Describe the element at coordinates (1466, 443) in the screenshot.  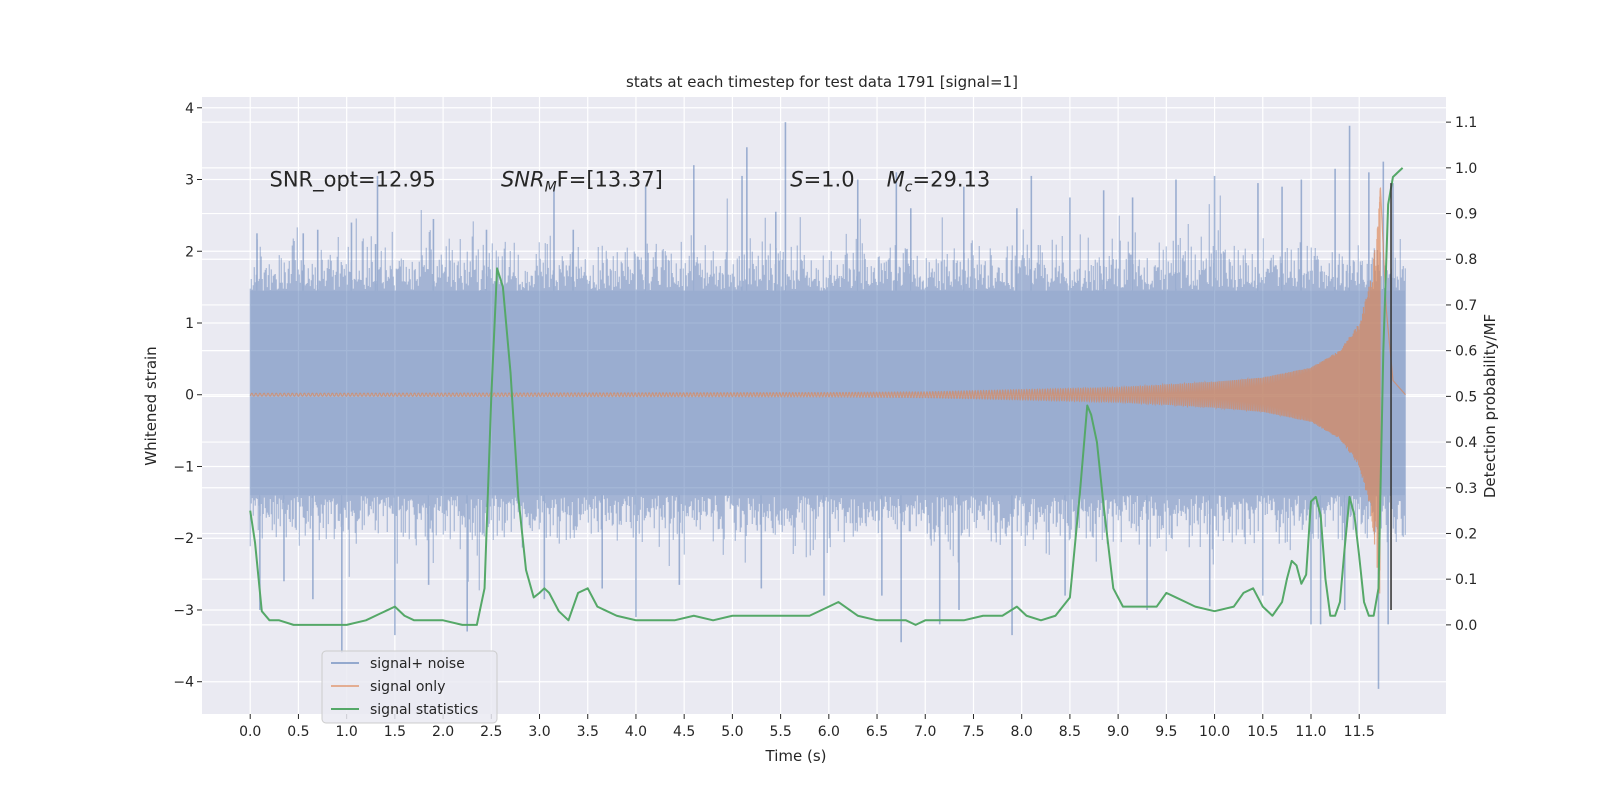
I see `right-y-tick-label: 0.4` at that location.